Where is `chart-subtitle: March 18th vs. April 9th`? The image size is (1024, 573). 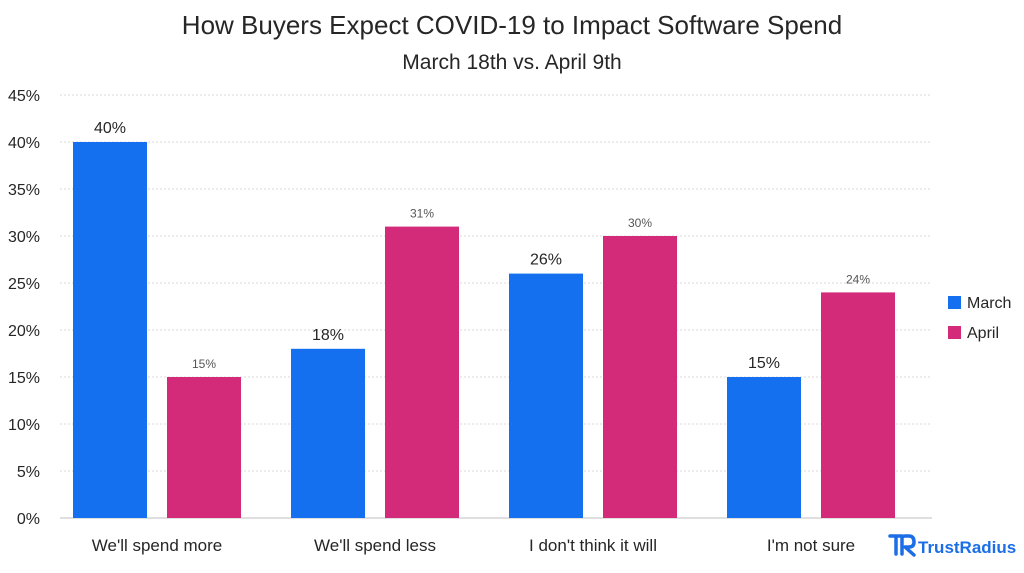 chart-subtitle: March 18th vs. April 9th is located at coordinates (511, 62).